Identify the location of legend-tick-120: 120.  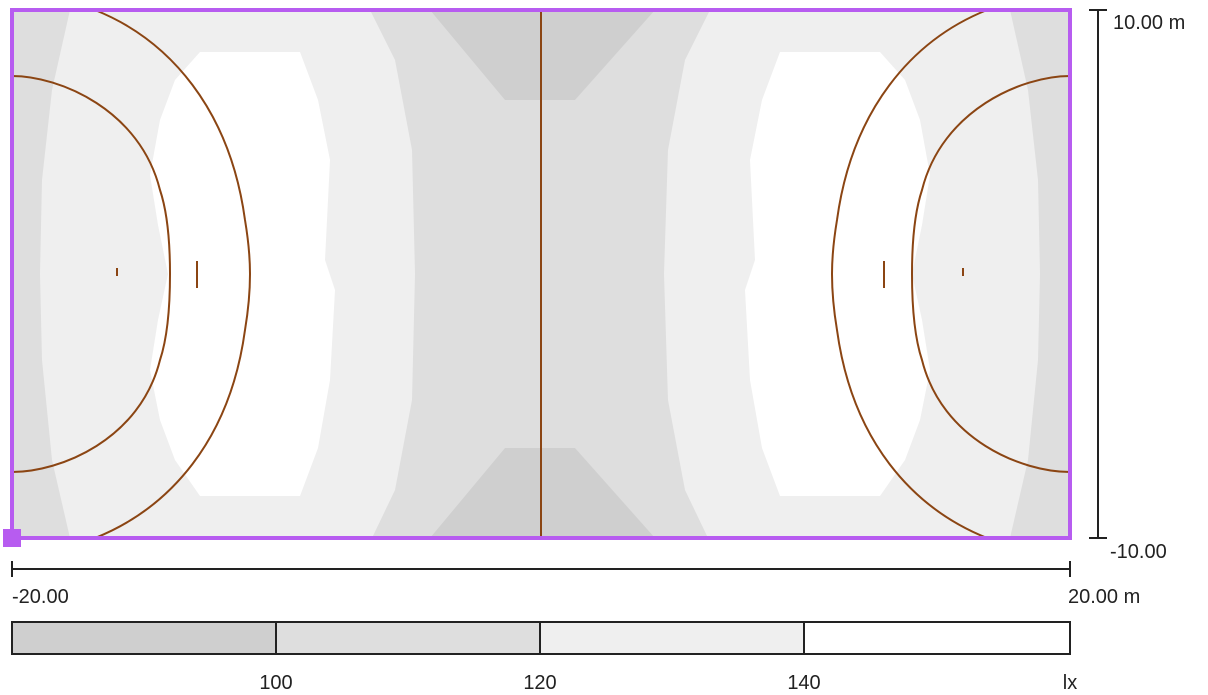
(539, 683).